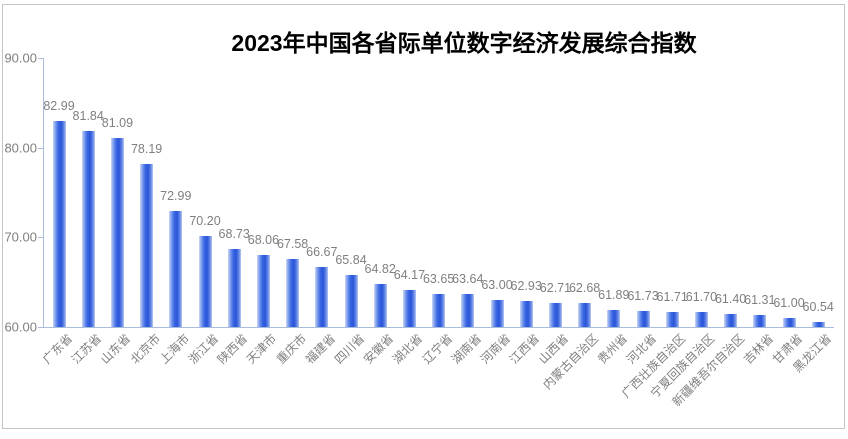  What do you see at coordinates (526, 285) in the screenshot?
I see `bar-value-label: 62.93` at bounding box center [526, 285].